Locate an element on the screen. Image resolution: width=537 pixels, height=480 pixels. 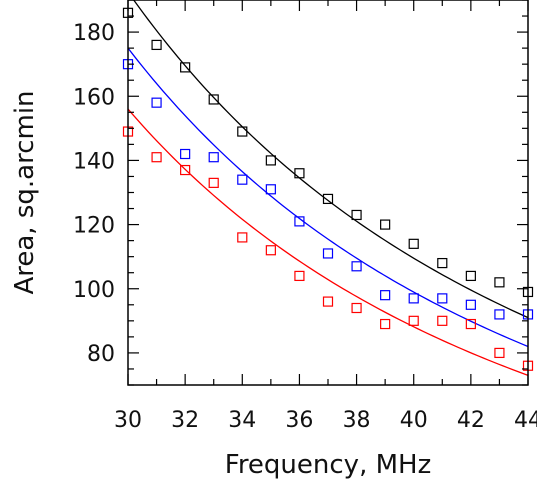
x-tick-label: 34 is located at coordinates (242, 420).